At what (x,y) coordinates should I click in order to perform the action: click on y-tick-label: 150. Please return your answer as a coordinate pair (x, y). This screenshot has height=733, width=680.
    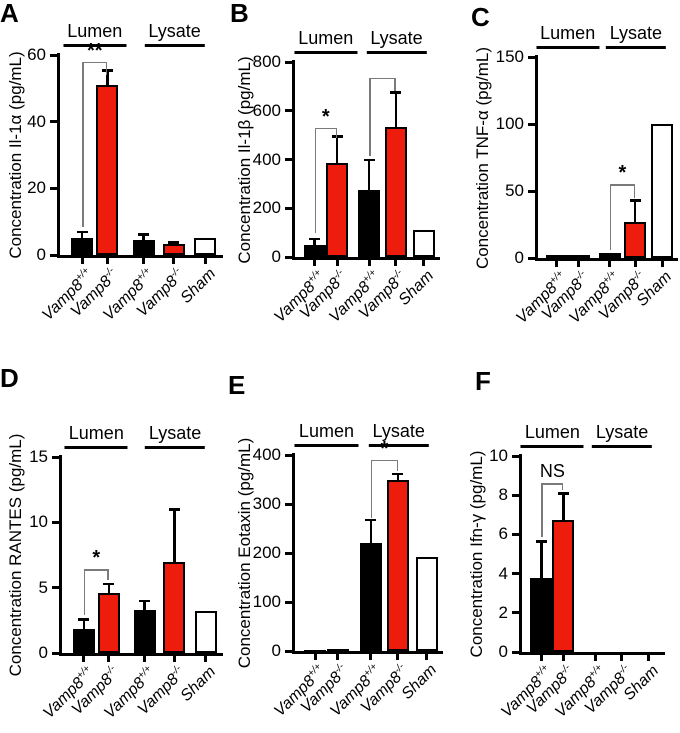
    Looking at the image, I should click on (509, 56).